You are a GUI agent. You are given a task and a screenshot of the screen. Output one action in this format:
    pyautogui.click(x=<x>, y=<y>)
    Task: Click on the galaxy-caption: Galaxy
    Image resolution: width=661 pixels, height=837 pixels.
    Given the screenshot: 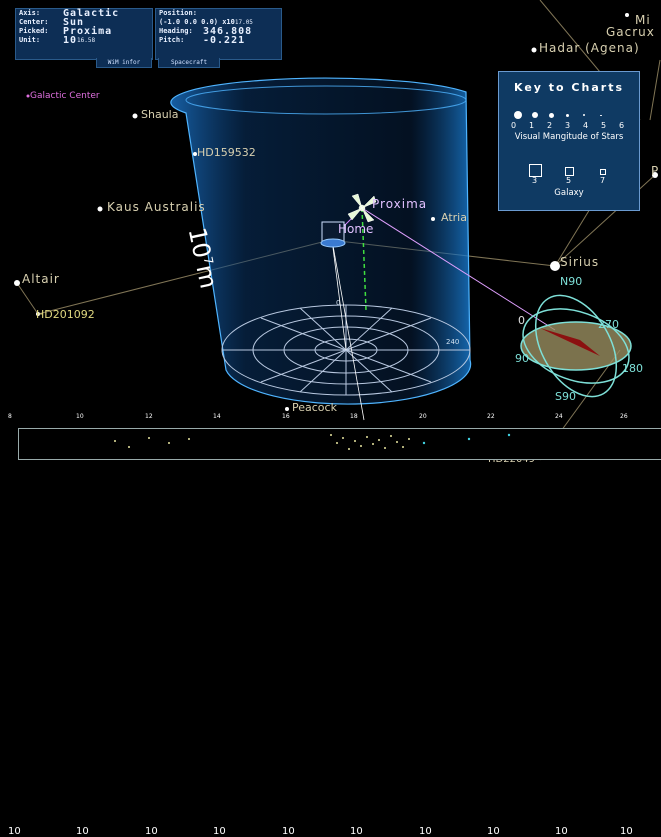 What is the action you would take?
    pyautogui.click(x=569, y=193)
    